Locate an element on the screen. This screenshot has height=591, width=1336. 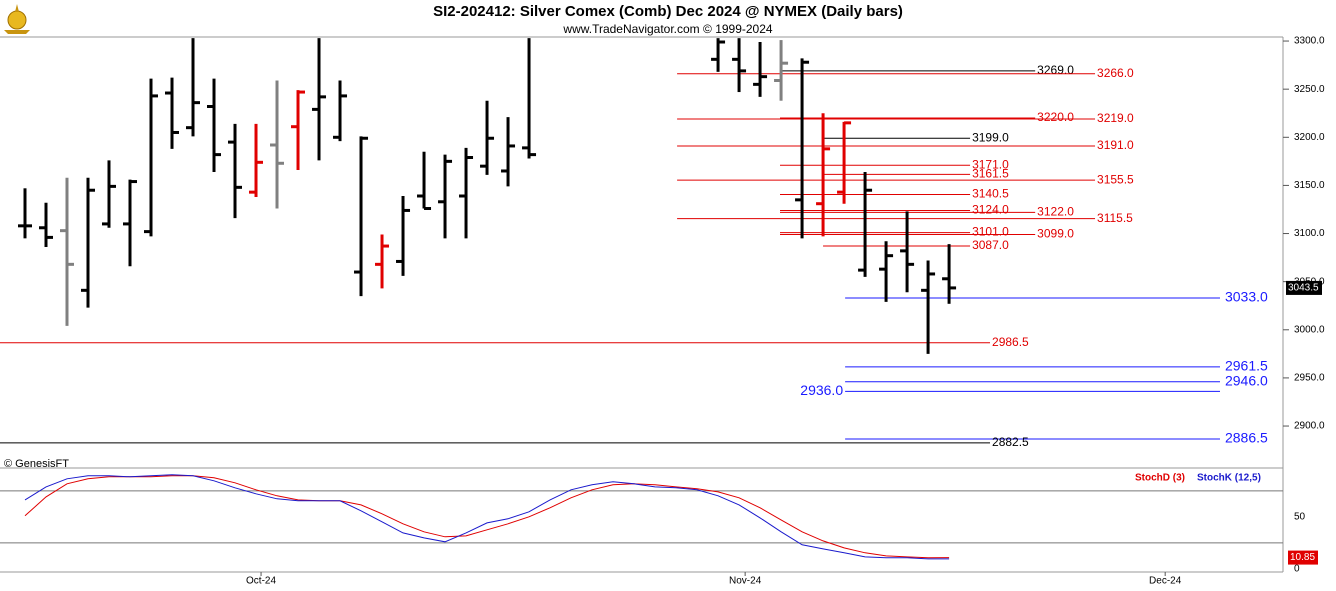
last-value-label: 10.85 is located at coordinates (1302, 557).